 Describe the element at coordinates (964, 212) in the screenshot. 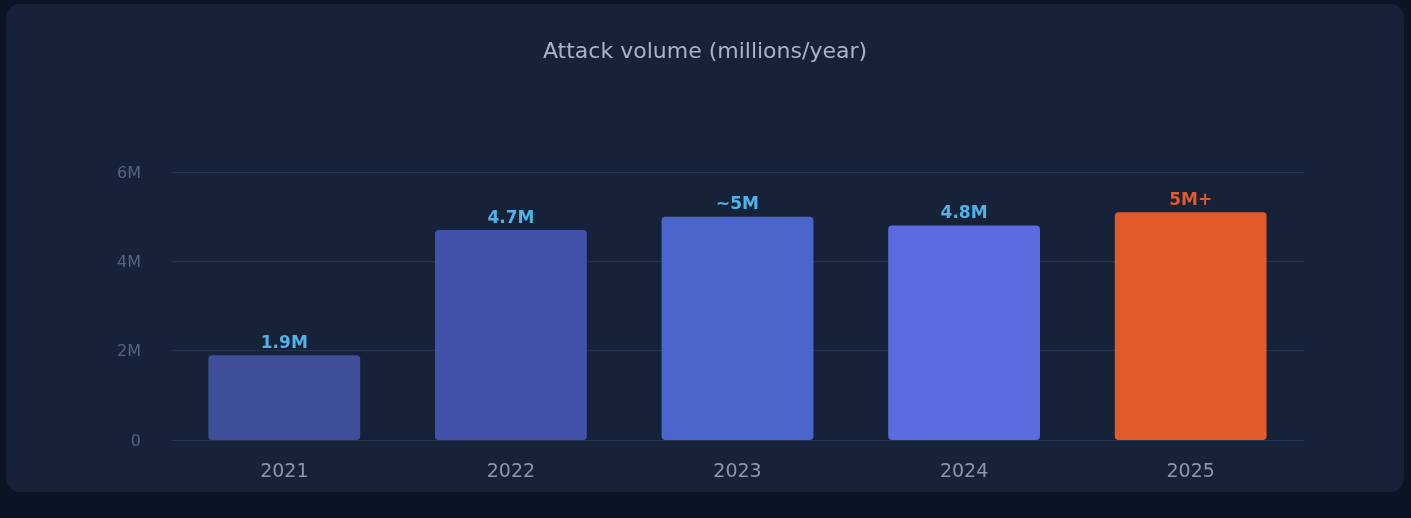

I see `data-label: 4.8M` at that location.